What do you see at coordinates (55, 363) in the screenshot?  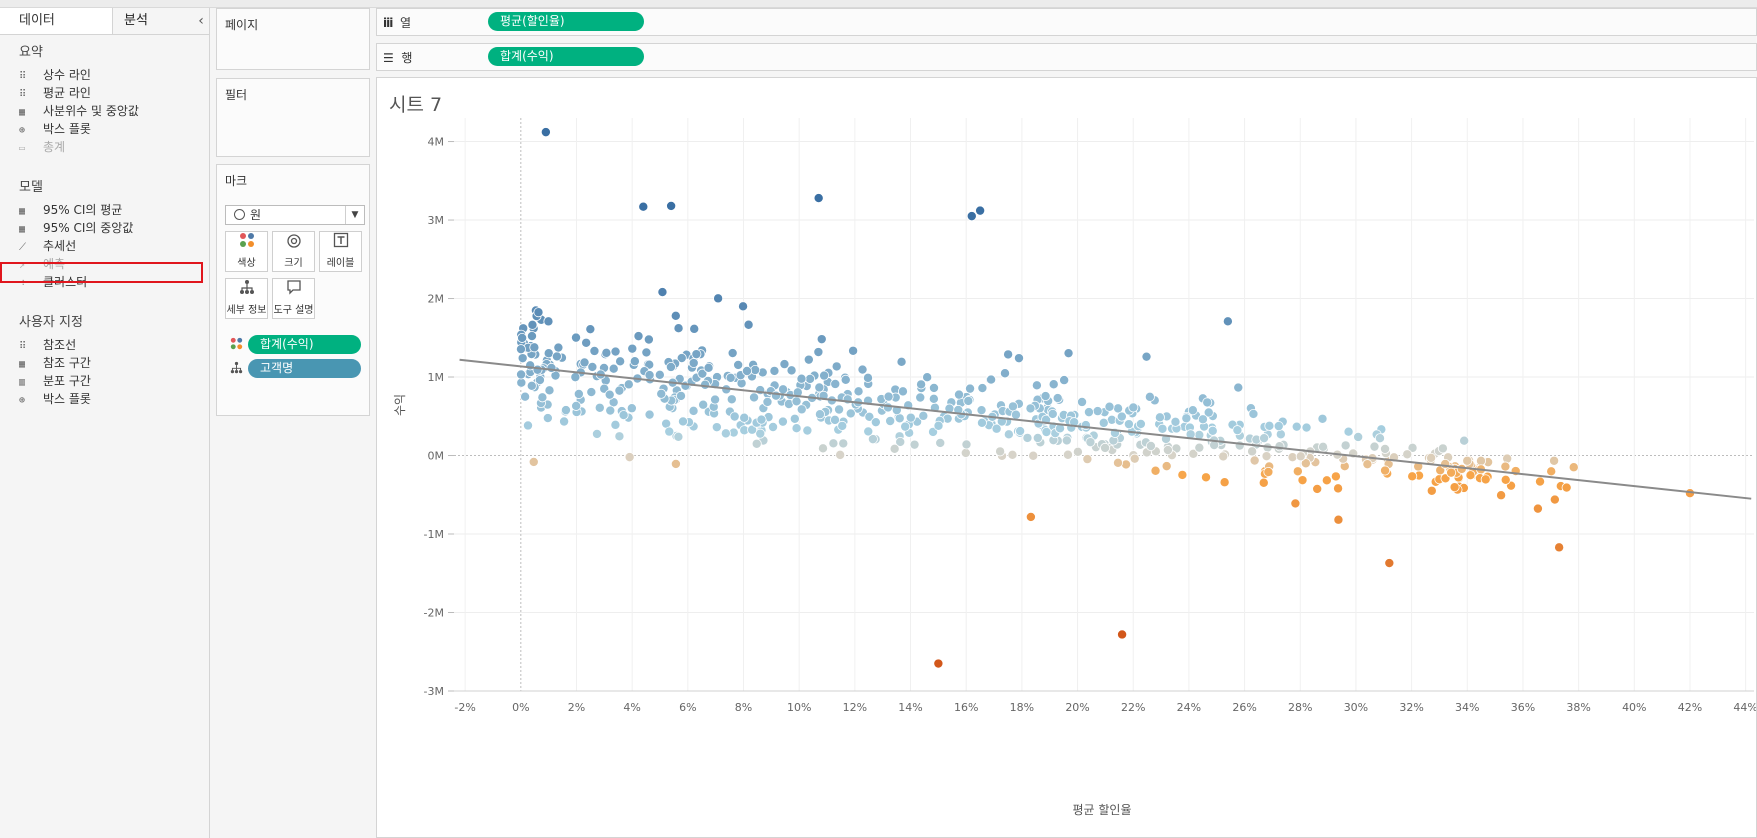 I see `item-reference-band: ▦ 참조 구간` at bounding box center [55, 363].